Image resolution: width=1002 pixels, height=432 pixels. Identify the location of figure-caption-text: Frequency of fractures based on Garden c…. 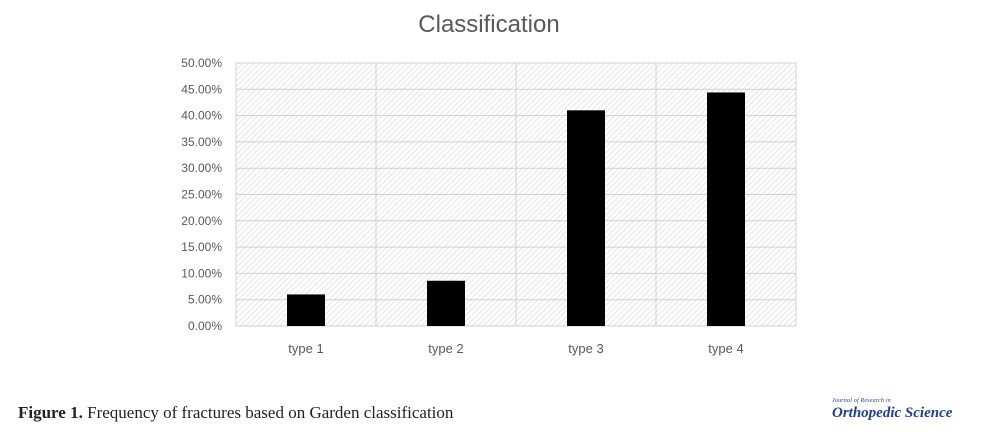
(268, 412).